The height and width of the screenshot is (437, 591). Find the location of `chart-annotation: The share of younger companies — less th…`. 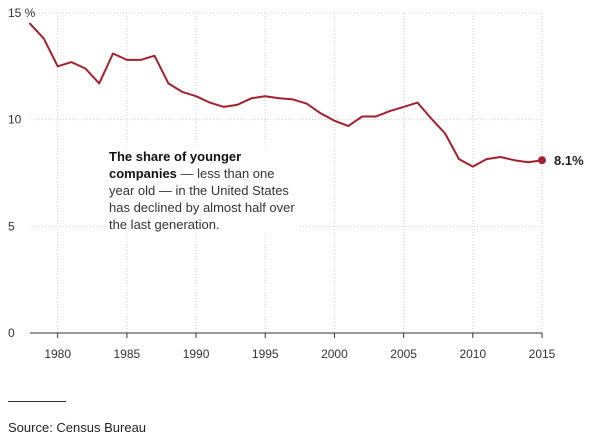

chart-annotation: The share of younger companies — less th… is located at coordinates (204, 190).